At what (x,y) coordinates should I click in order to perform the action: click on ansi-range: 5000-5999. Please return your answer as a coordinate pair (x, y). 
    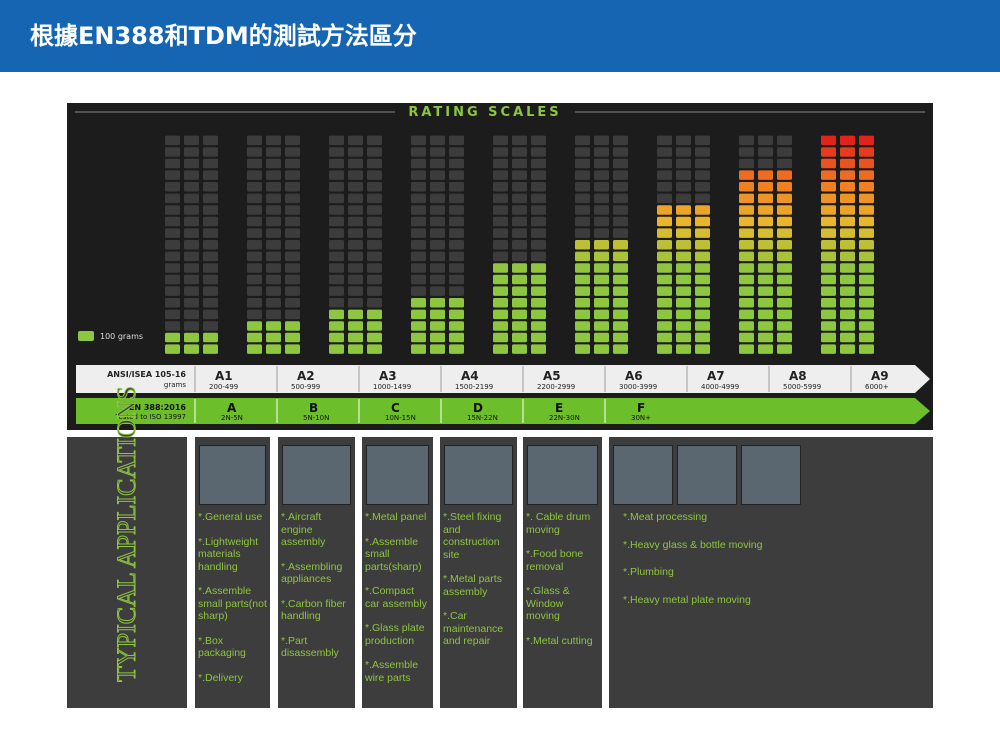
    Looking at the image, I should click on (802, 387).